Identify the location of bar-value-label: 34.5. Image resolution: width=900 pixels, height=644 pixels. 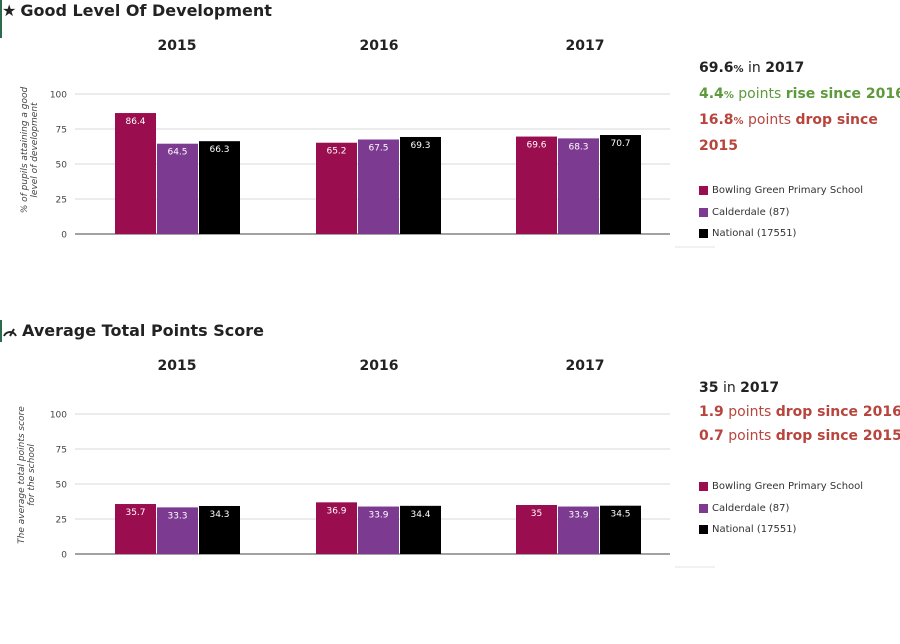
(620, 515).